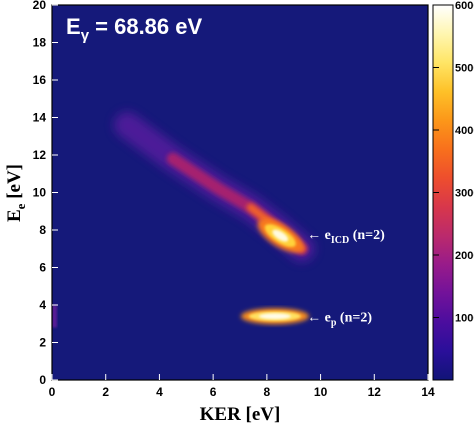  Describe the element at coordinates (274, 316) in the screenshot. I see `photoelectron-peak-center` at that location.